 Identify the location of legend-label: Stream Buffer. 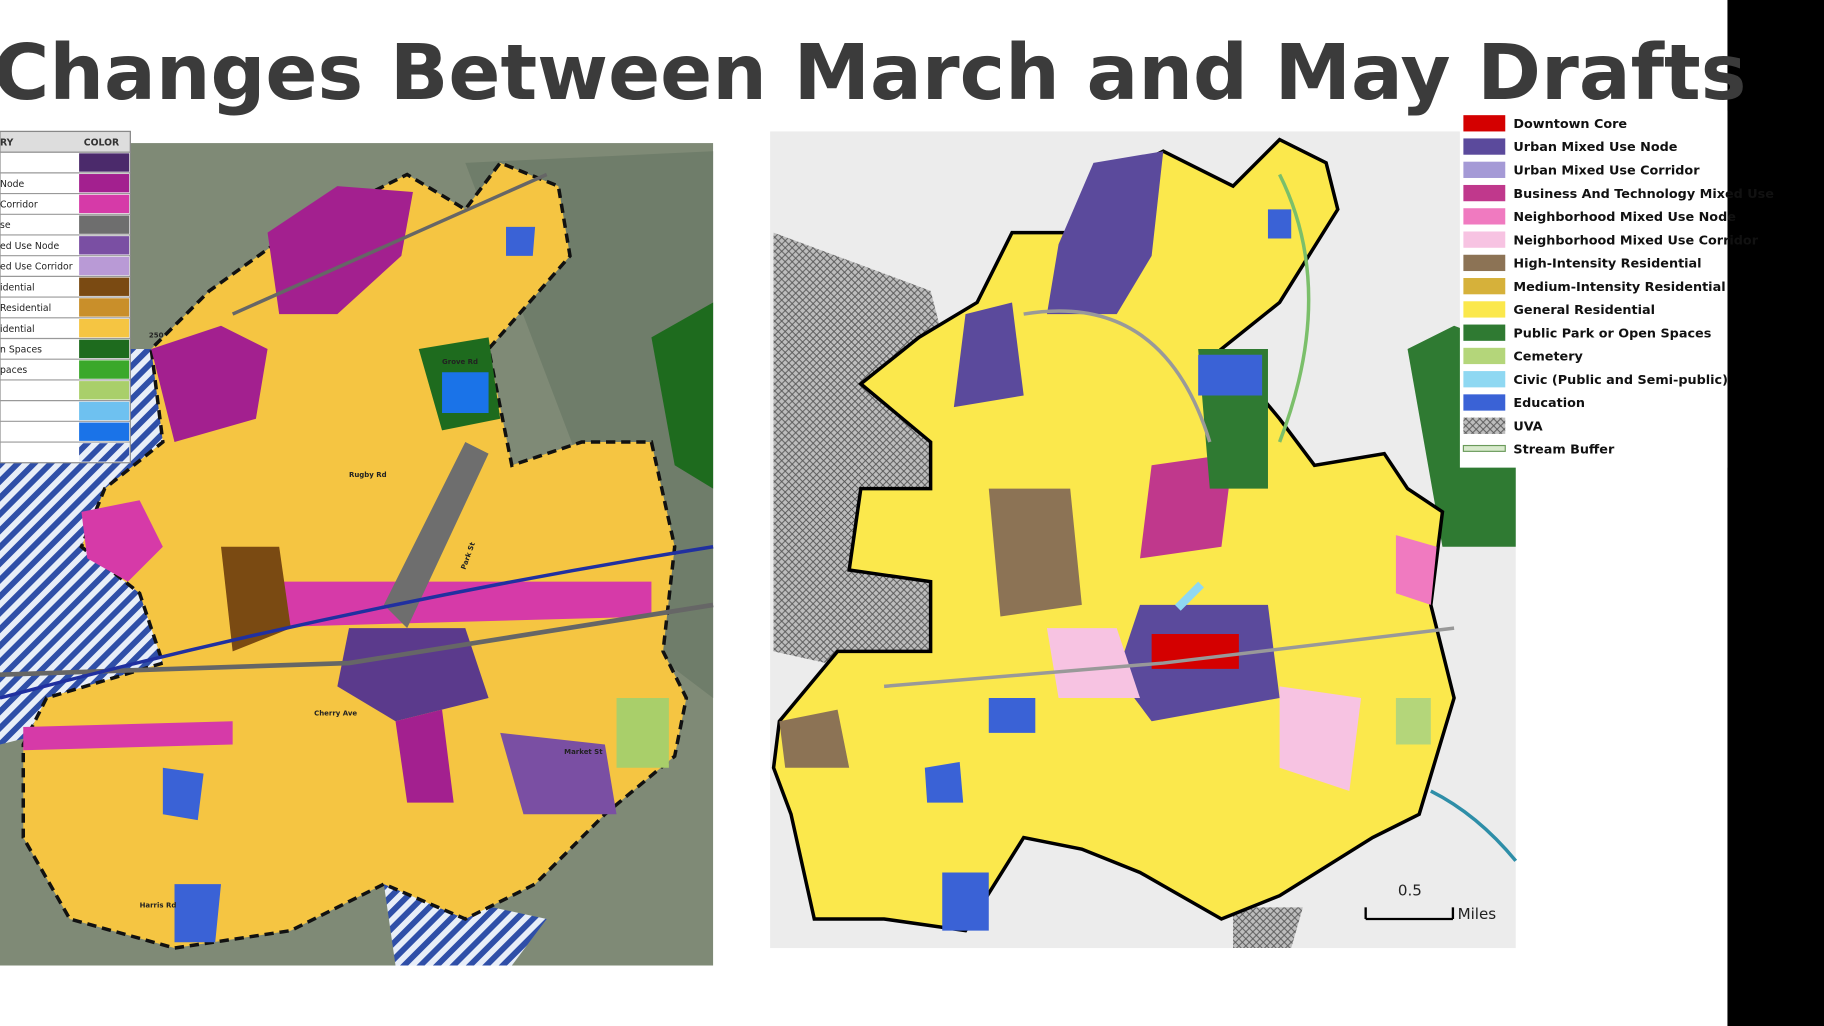
(1564, 450).